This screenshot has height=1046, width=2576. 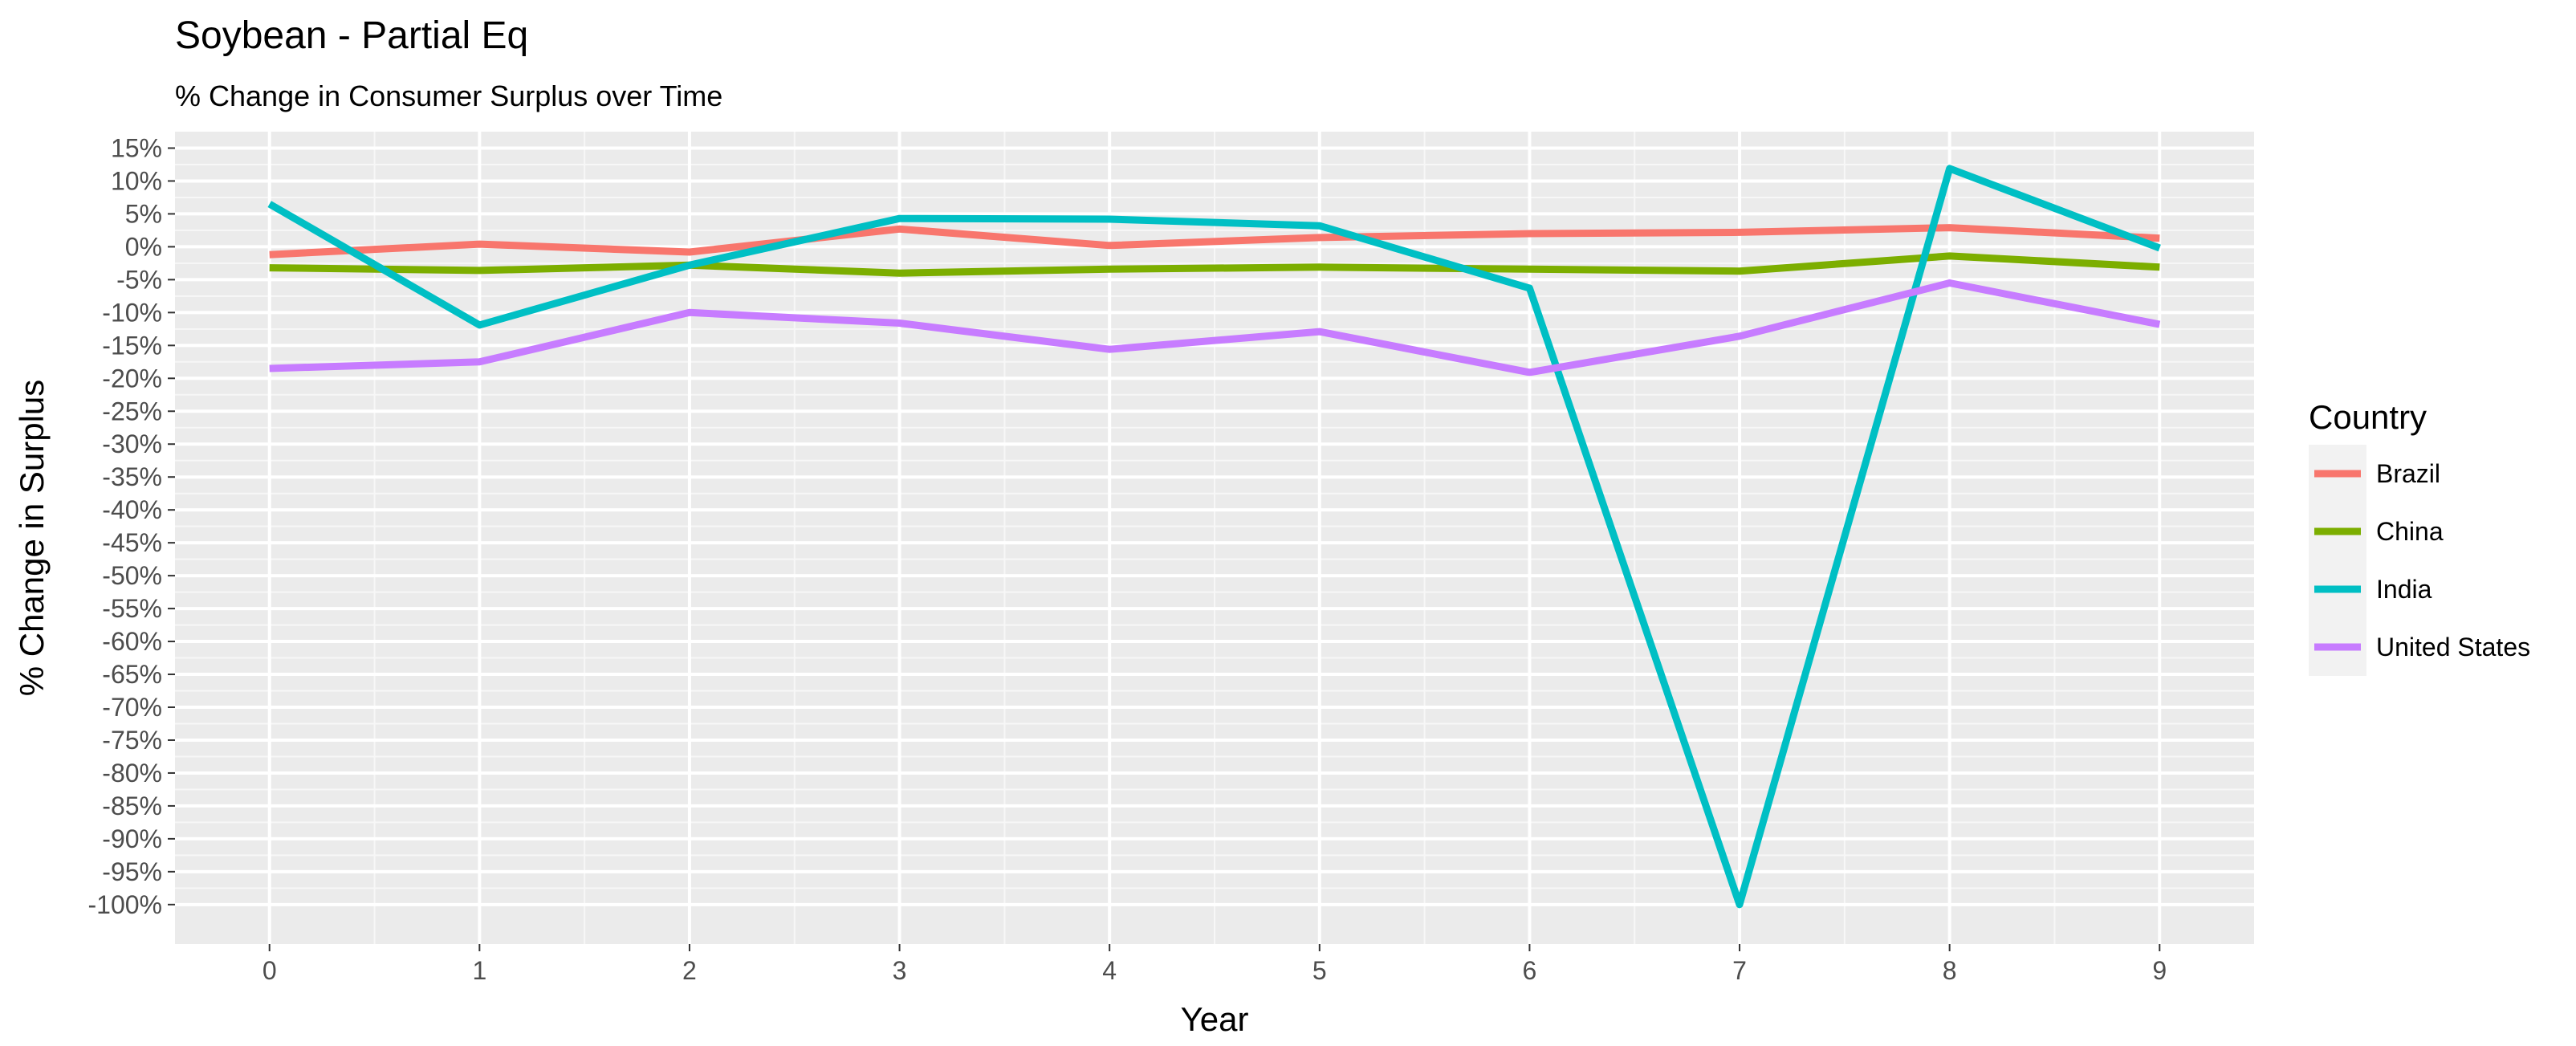 I want to click on legend-label-india: India, so click(x=2404, y=589).